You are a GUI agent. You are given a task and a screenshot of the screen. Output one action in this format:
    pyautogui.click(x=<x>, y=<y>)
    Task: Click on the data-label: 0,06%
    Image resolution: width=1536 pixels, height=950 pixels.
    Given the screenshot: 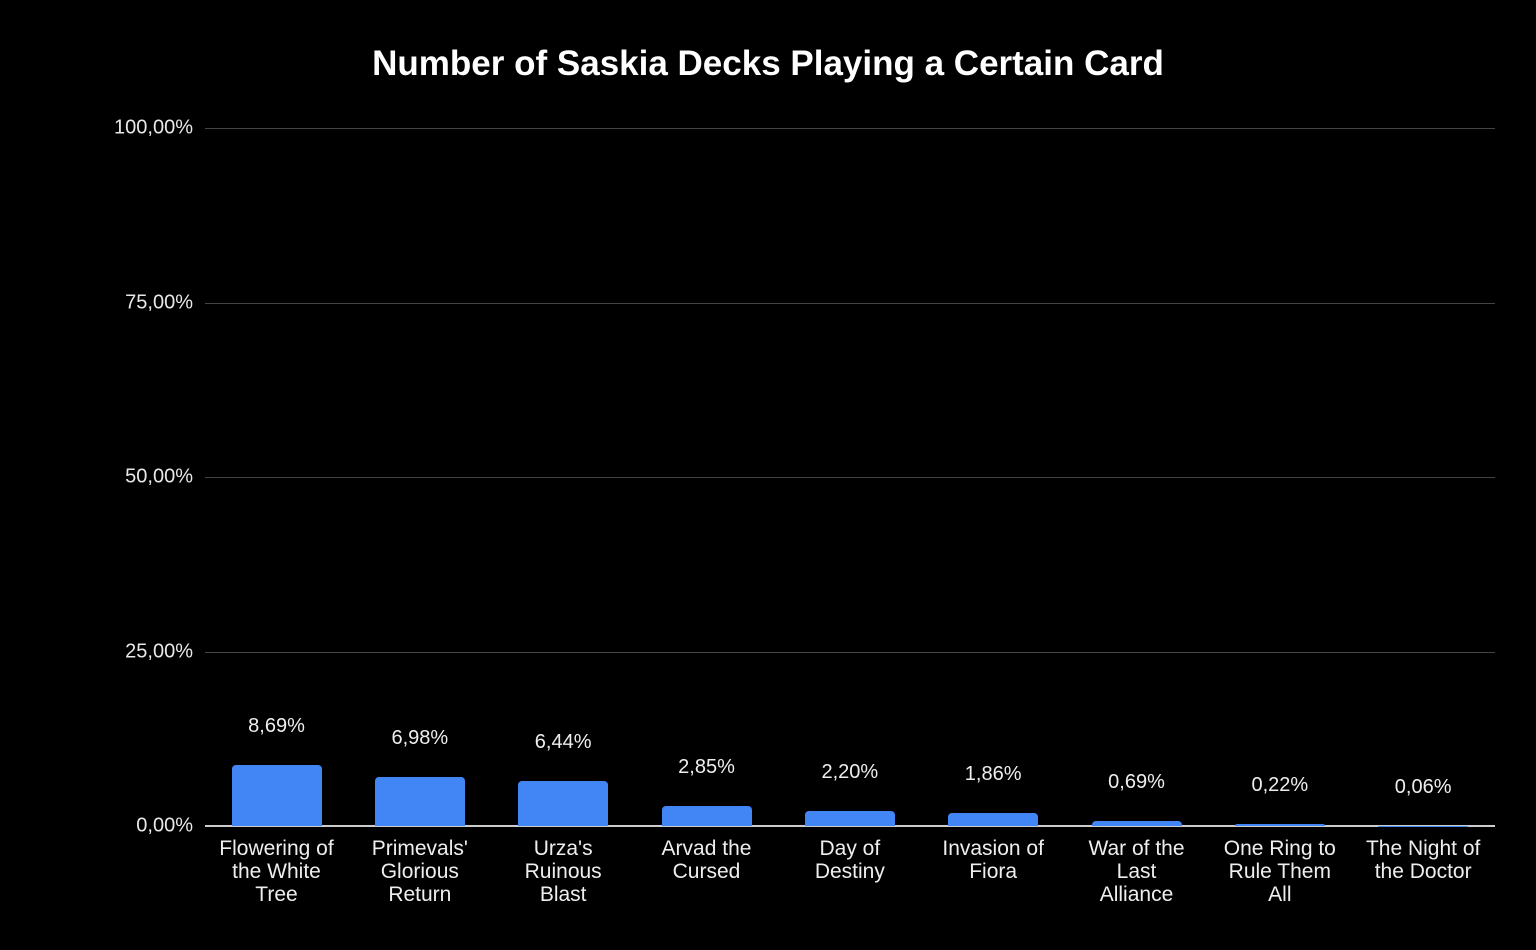 What is the action you would take?
    pyautogui.click(x=1423, y=786)
    